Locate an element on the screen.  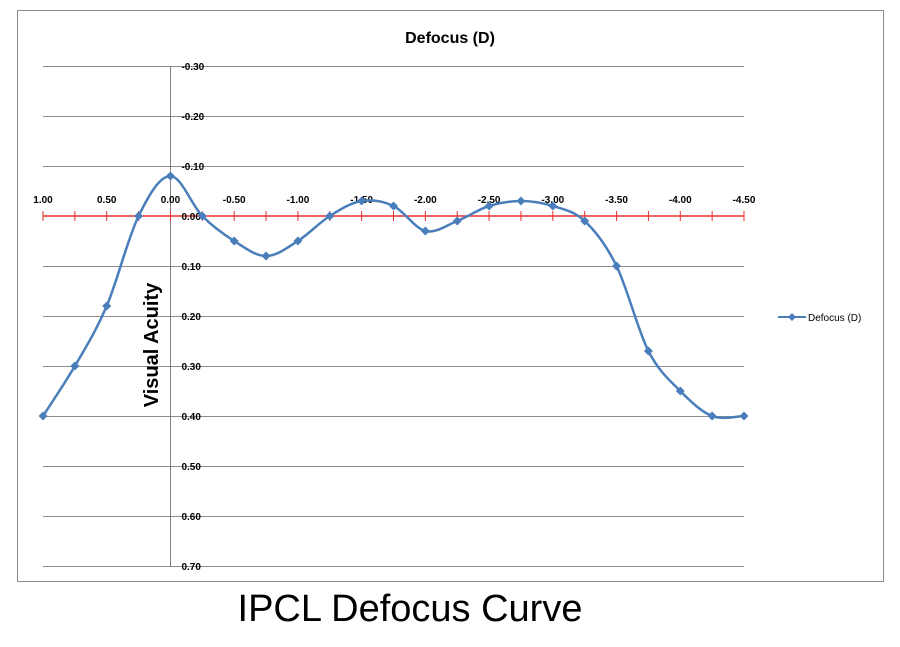
x-tick-label: -2.00 is located at coordinates (425, 200).